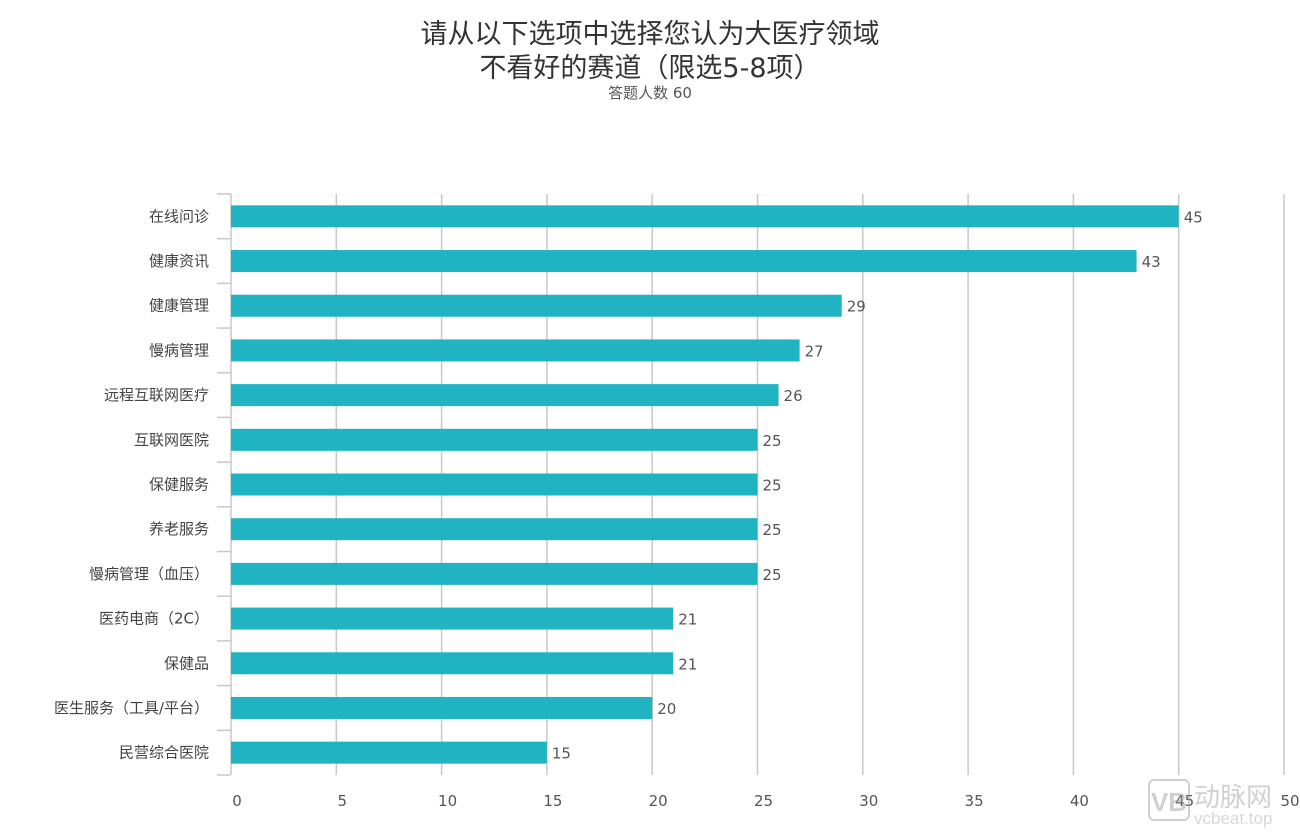  What do you see at coordinates (814, 351) in the screenshot?
I see `data-label: 27` at bounding box center [814, 351].